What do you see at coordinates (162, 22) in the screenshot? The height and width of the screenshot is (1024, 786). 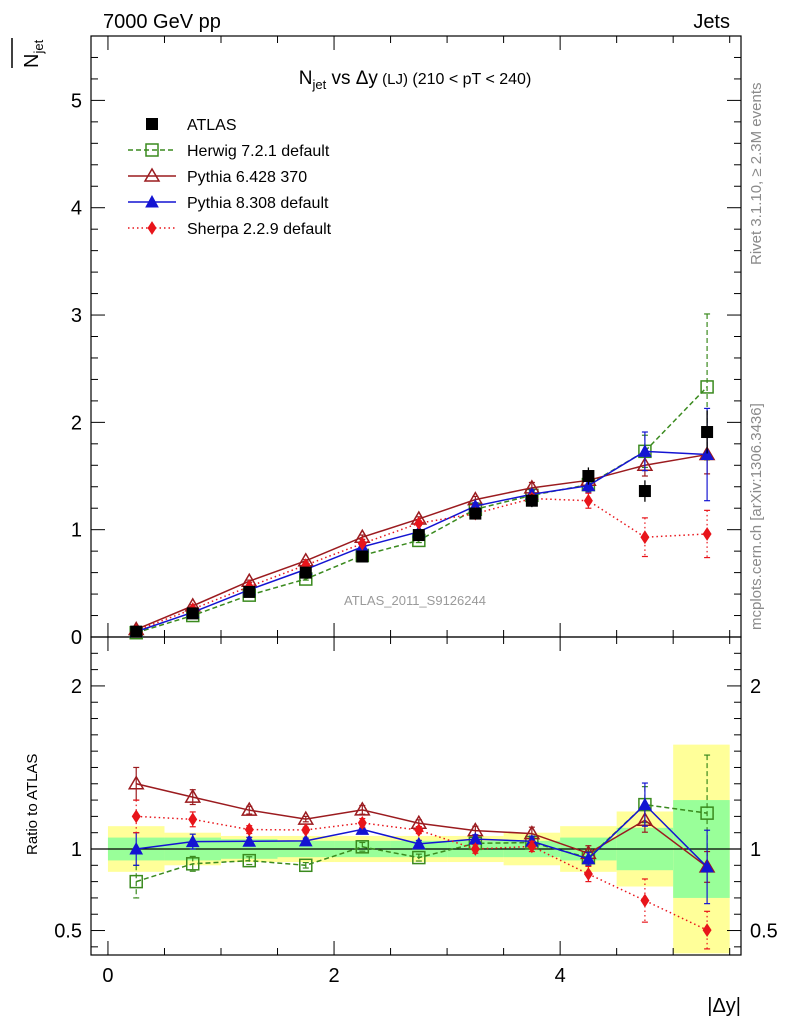 I see `header-left: 7000 GeV pp` at bounding box center [162, 22].